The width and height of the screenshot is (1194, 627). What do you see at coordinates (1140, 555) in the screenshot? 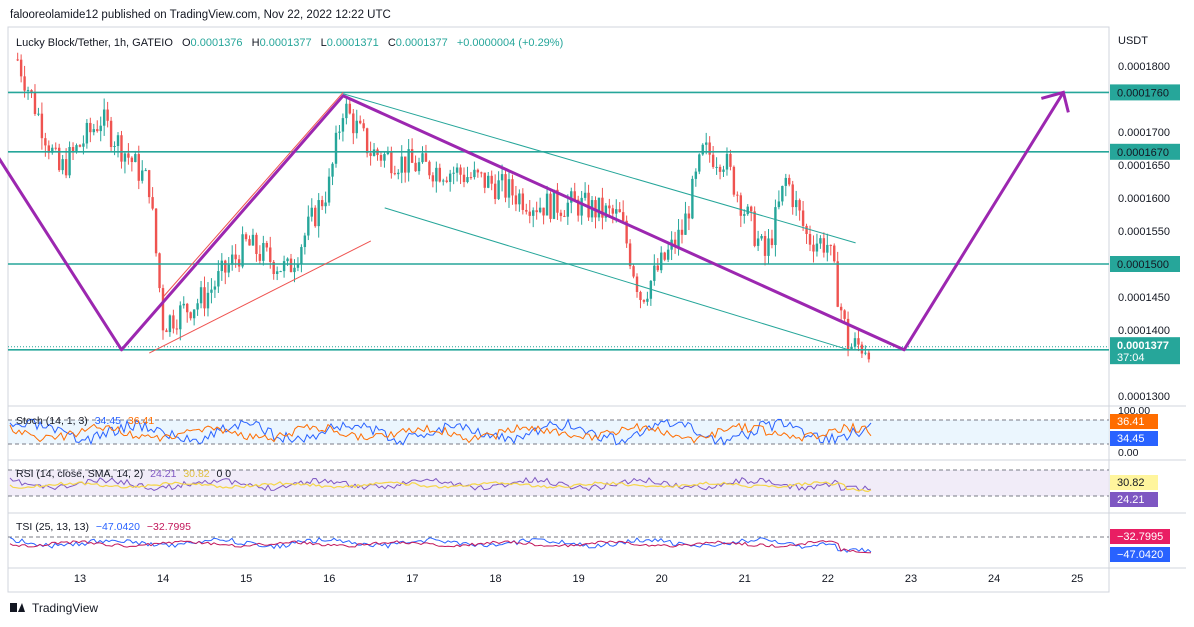
I see `tsi-box-text: −47.0420` at bounding box center [1140, 555].